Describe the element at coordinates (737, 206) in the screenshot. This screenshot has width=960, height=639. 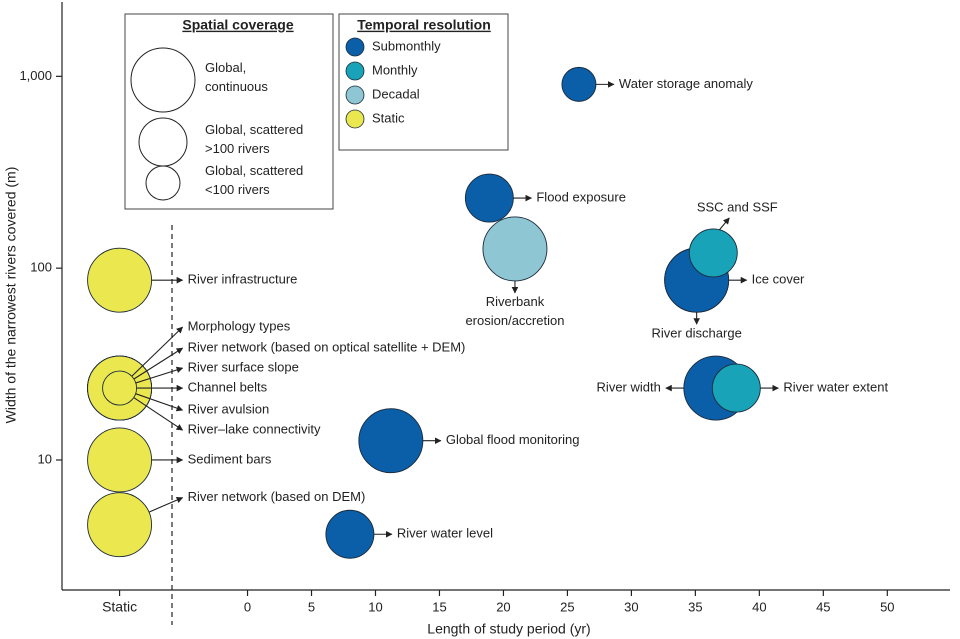
I see `point-label: SSC and SSF` at that location.